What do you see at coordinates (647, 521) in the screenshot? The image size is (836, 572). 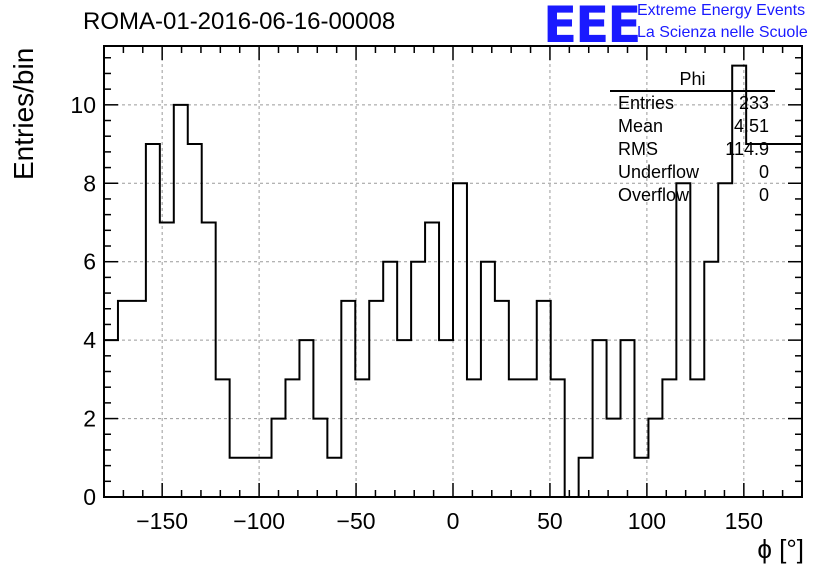 I see `x-tick-label: 100` at bounding box center [647, 521].